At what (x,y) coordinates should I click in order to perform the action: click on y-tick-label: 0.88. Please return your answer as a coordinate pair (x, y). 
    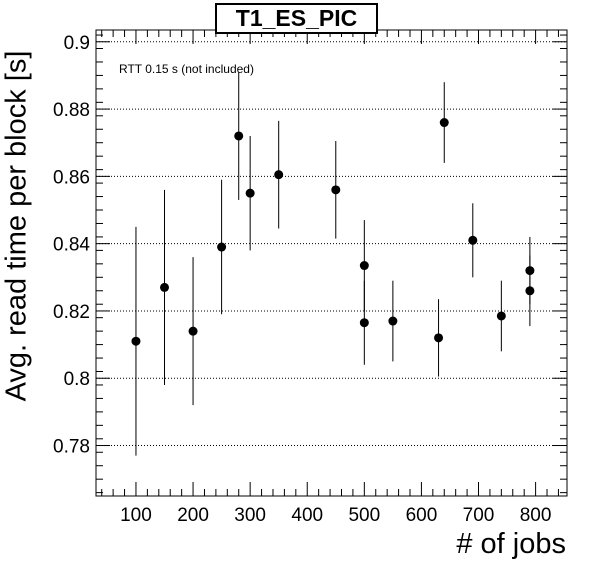
    Looking at the image, I should click on (71, 110).